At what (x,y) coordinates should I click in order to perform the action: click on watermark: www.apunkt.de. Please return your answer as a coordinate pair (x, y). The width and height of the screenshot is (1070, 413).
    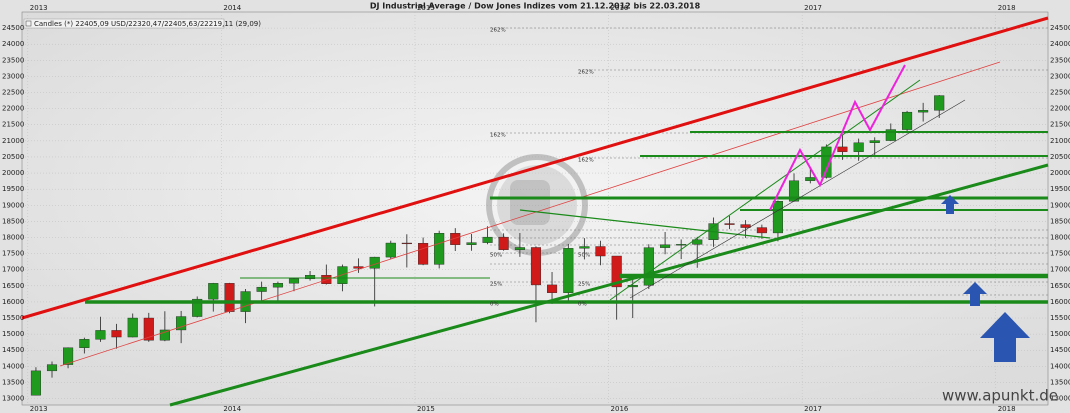
    Looking at the image, I should click on (1000, 396).